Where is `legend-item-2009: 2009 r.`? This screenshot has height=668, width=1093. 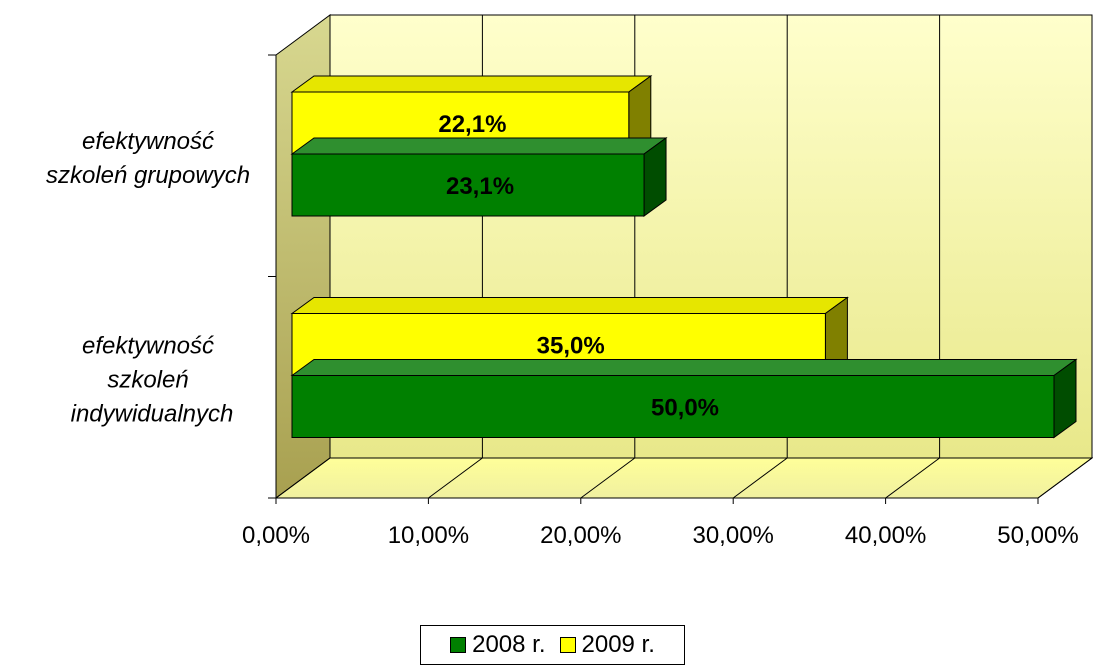 legend-item-2009: 2009 r. is located at coordinates (607, 645).